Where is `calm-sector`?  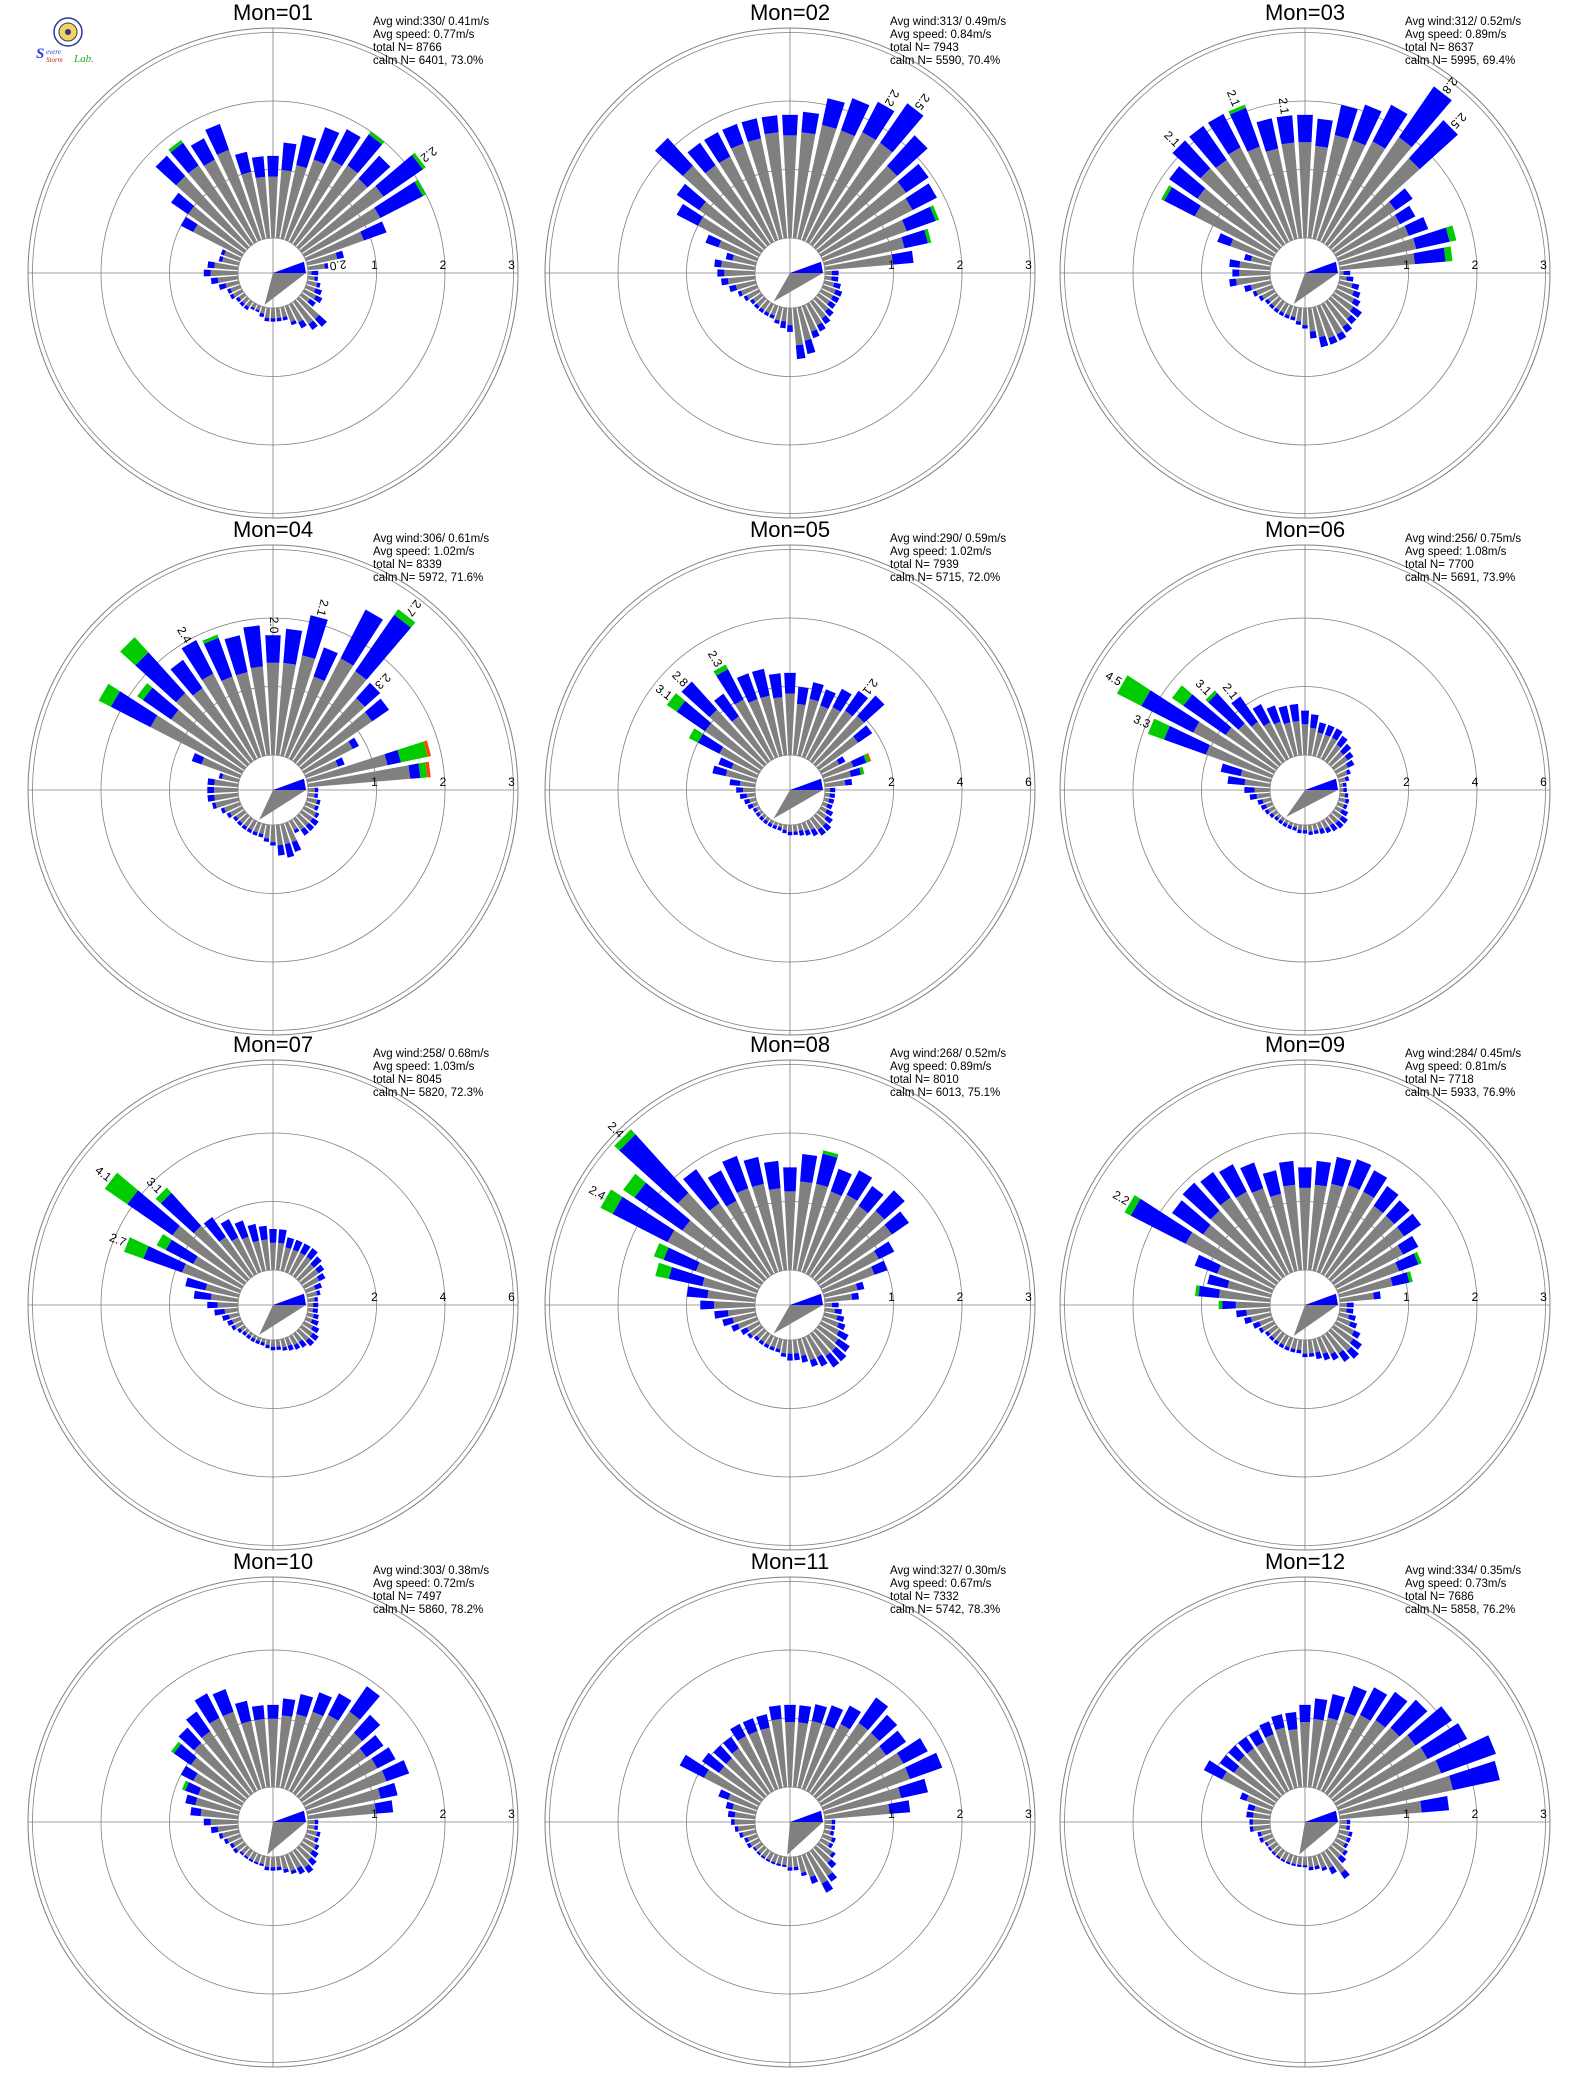 calm-sector is located at coordinates (1315, 288).